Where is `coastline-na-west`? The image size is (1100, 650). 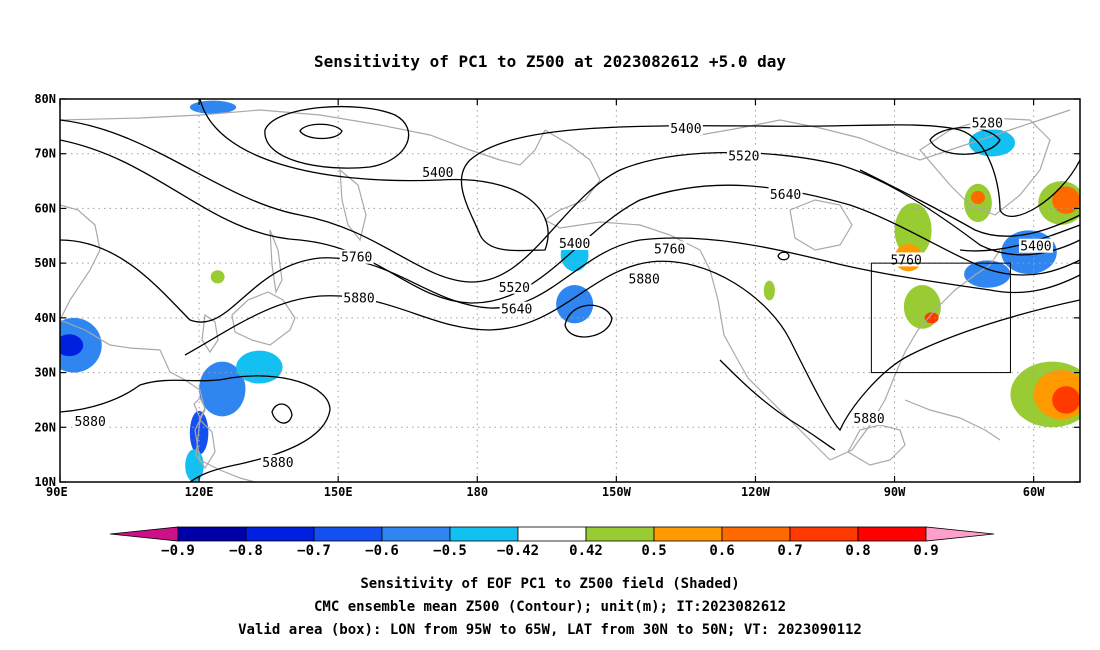
coastline-na-west is located at coordinates (765, 355).